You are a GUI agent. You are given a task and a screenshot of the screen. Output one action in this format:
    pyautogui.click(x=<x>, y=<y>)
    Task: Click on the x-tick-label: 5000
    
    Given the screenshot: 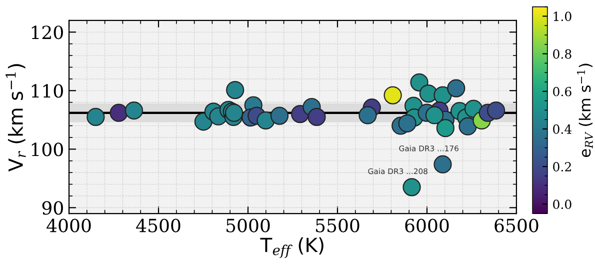 What is the action you would take?
    pyautogui.click(x=248, y=225)
    